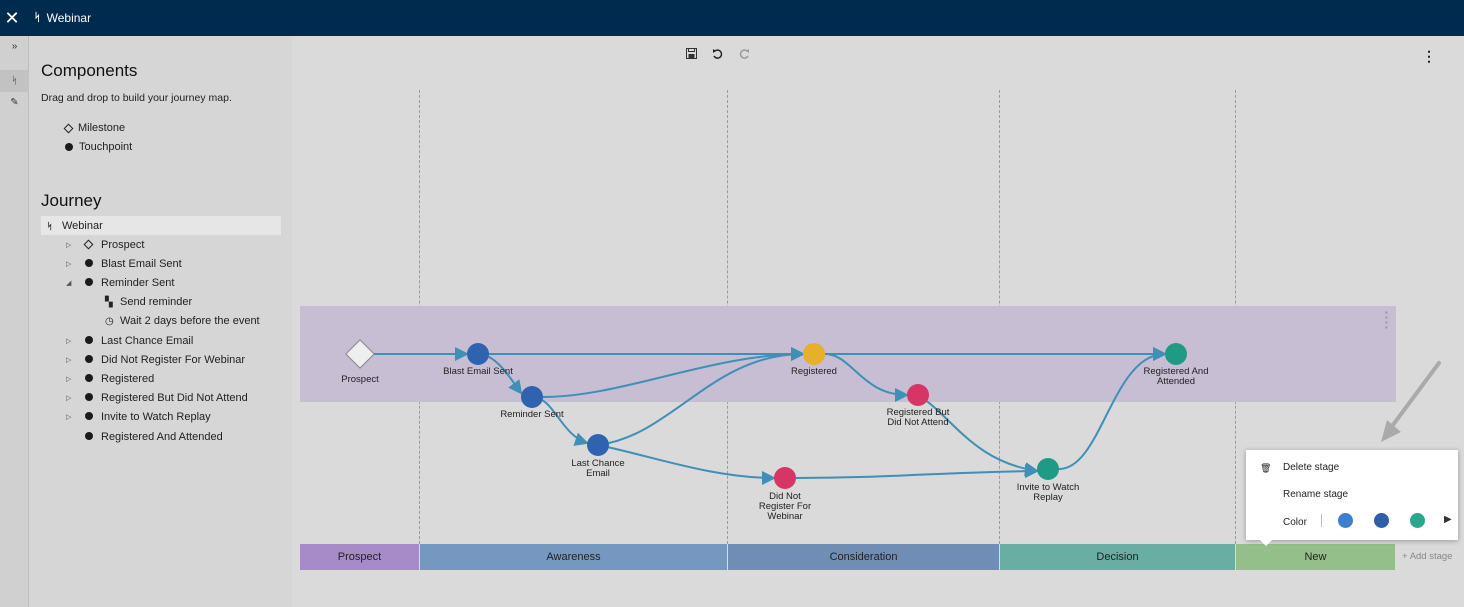 The image size is (1464, 607). Describe the element at coordinates (1048, 469) in the screenshot. I see `node-invite` at that location.